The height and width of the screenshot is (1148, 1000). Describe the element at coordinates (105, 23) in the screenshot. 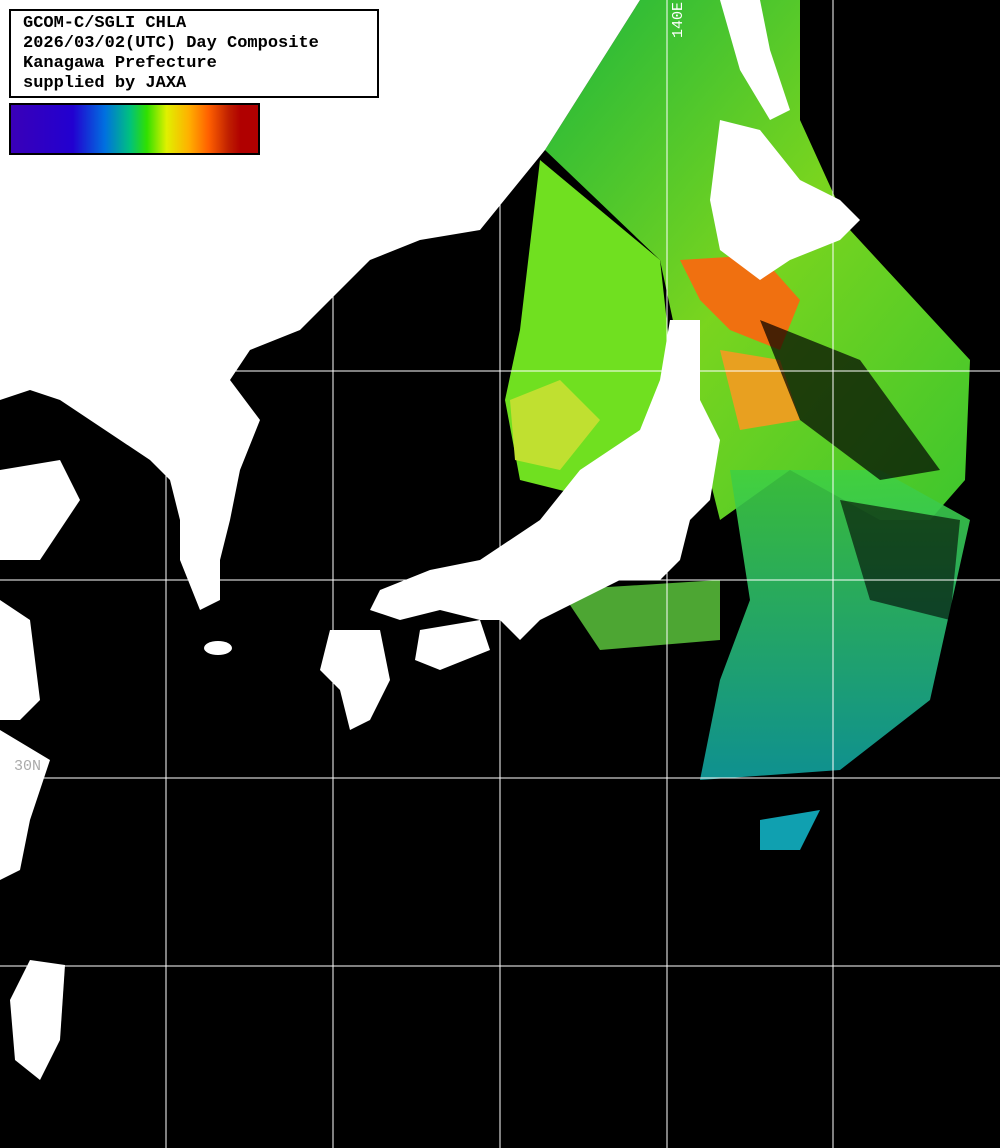

I see `product-title: GCOM-C/SGLI CHLA` at that location.